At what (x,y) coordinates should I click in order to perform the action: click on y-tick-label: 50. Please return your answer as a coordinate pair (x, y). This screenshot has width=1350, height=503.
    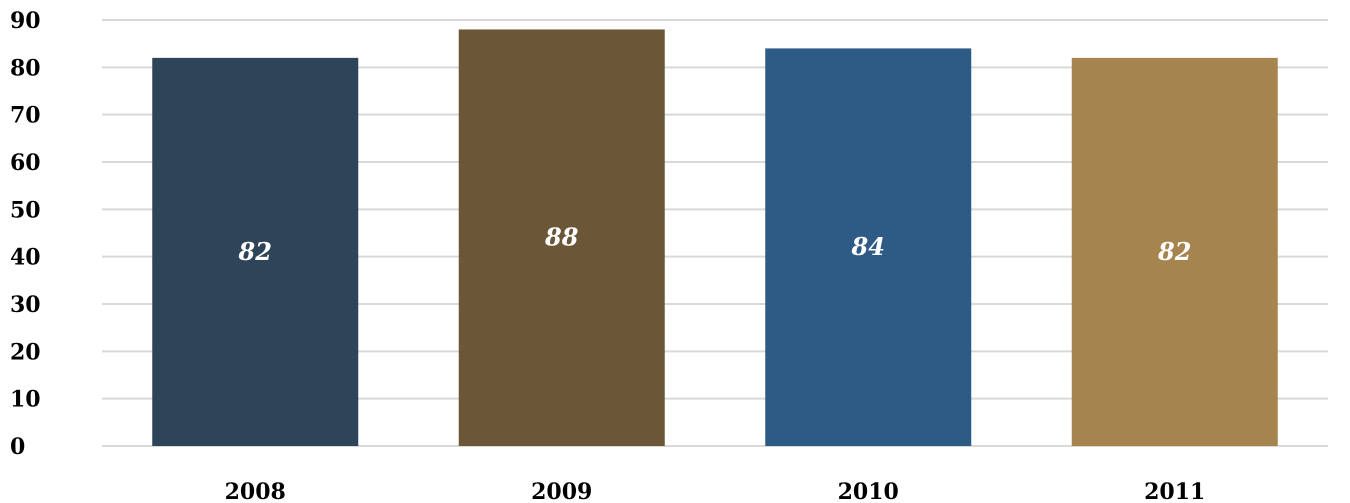
    Looking at the image, I should click on (25, 210).